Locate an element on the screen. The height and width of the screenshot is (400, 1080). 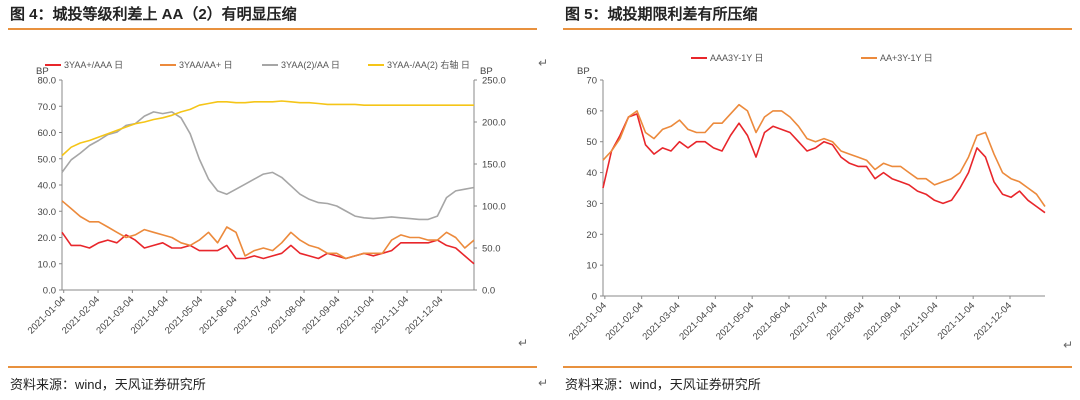
x-tick-label: 2021-11-04 is located at coordinates (957, 321).